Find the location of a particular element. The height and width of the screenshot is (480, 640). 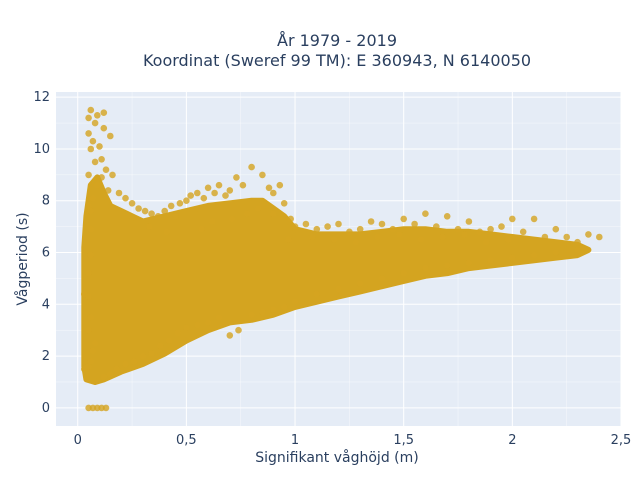

x-tick-label: 0 is located at coordinates (78, 440).